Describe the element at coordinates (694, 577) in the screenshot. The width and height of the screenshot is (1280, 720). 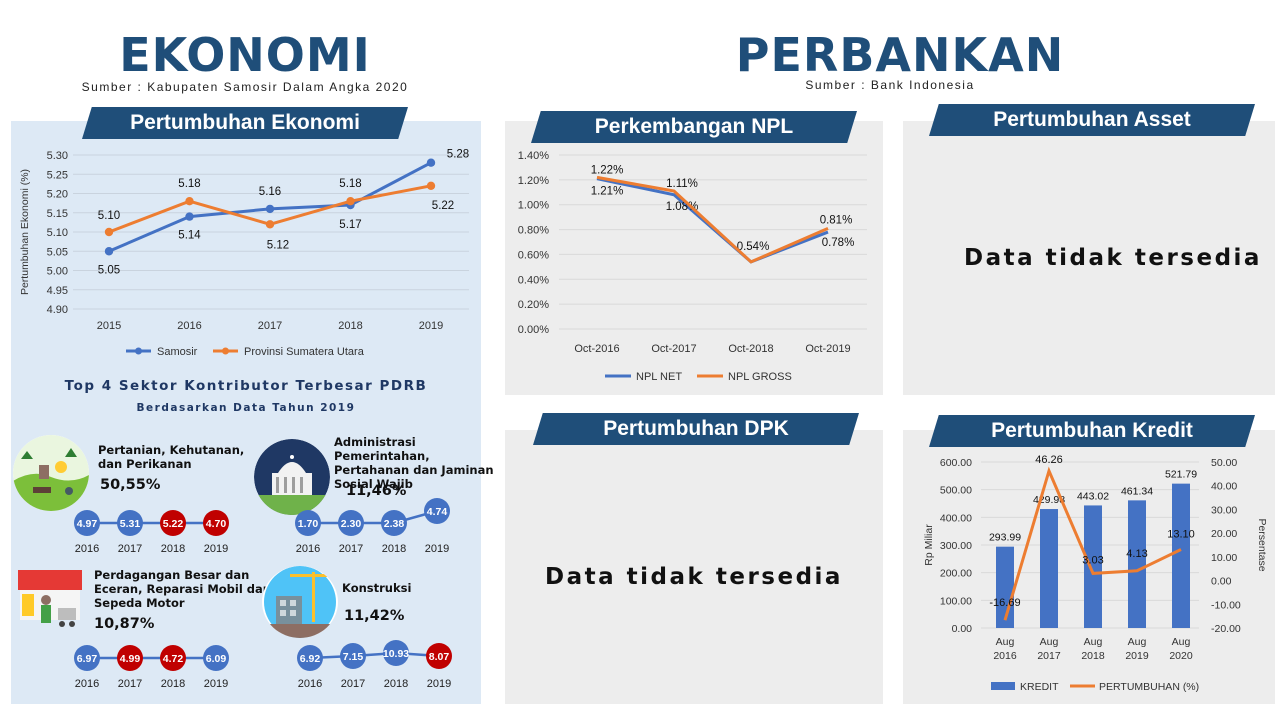
I see `dpk-no-data: Data tidak tersedia` at that location.